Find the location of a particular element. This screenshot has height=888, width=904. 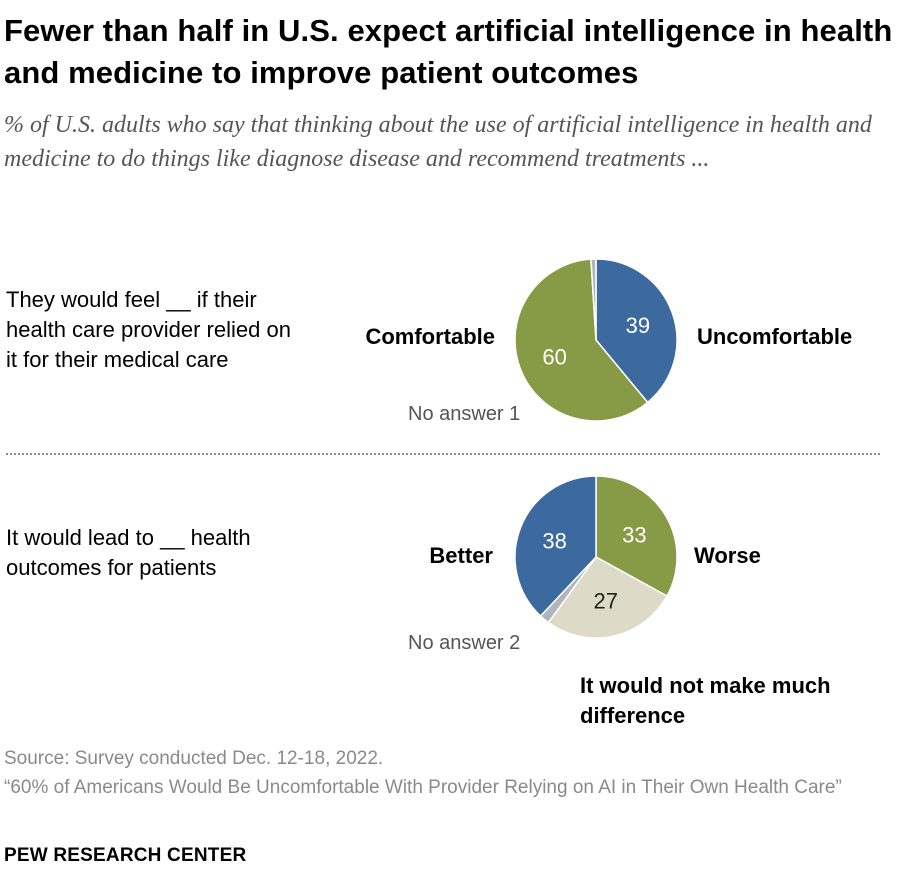

org-name: PEW RESEARCH CENTER is located at coordinates (125, 855).